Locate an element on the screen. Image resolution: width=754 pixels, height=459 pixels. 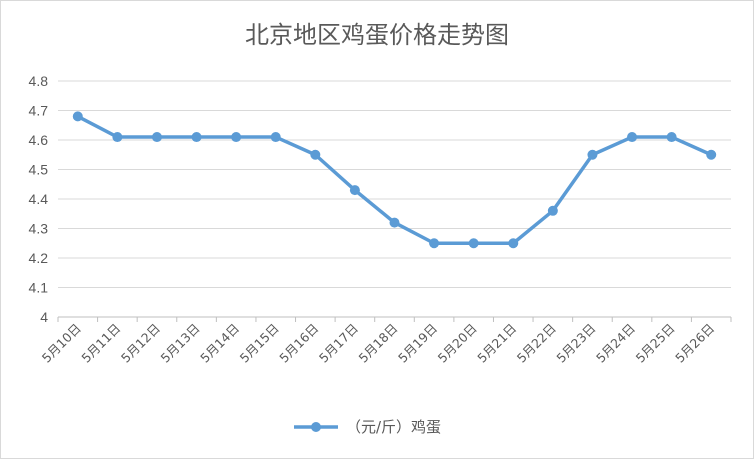
y-tick-label: 4.7 is located at coordinates (39, 111).